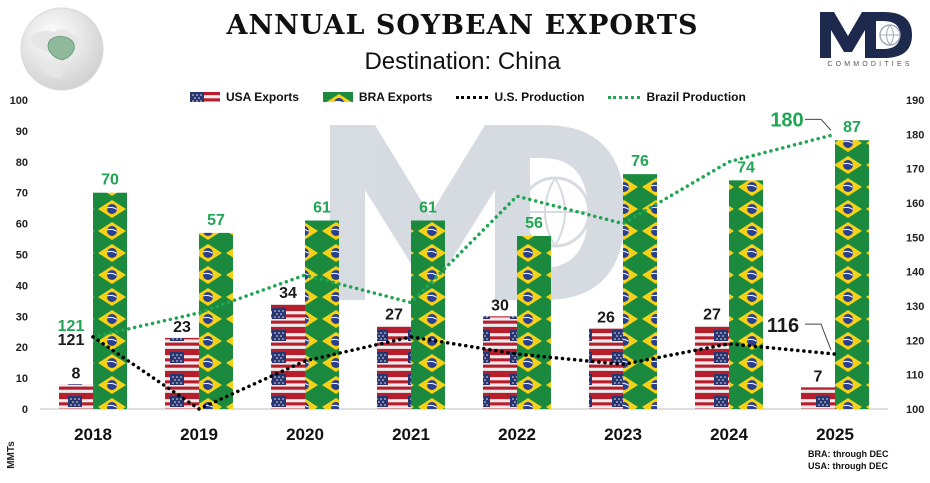  I want to click on x-tick-label: 2024, so click(729, 434).